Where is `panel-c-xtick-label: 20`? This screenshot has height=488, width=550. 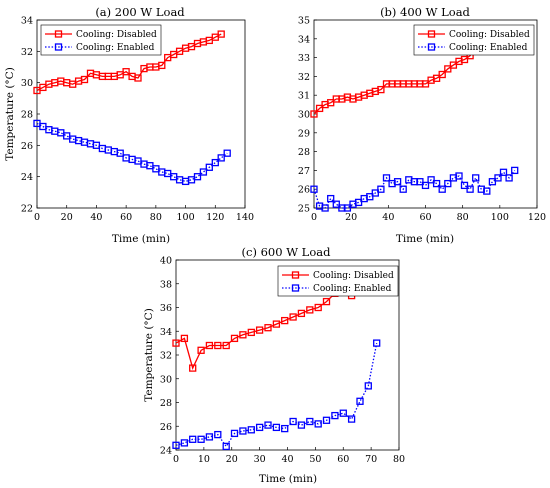 panel-c-xtick-label: 20 is located at coordinates (232, 459).